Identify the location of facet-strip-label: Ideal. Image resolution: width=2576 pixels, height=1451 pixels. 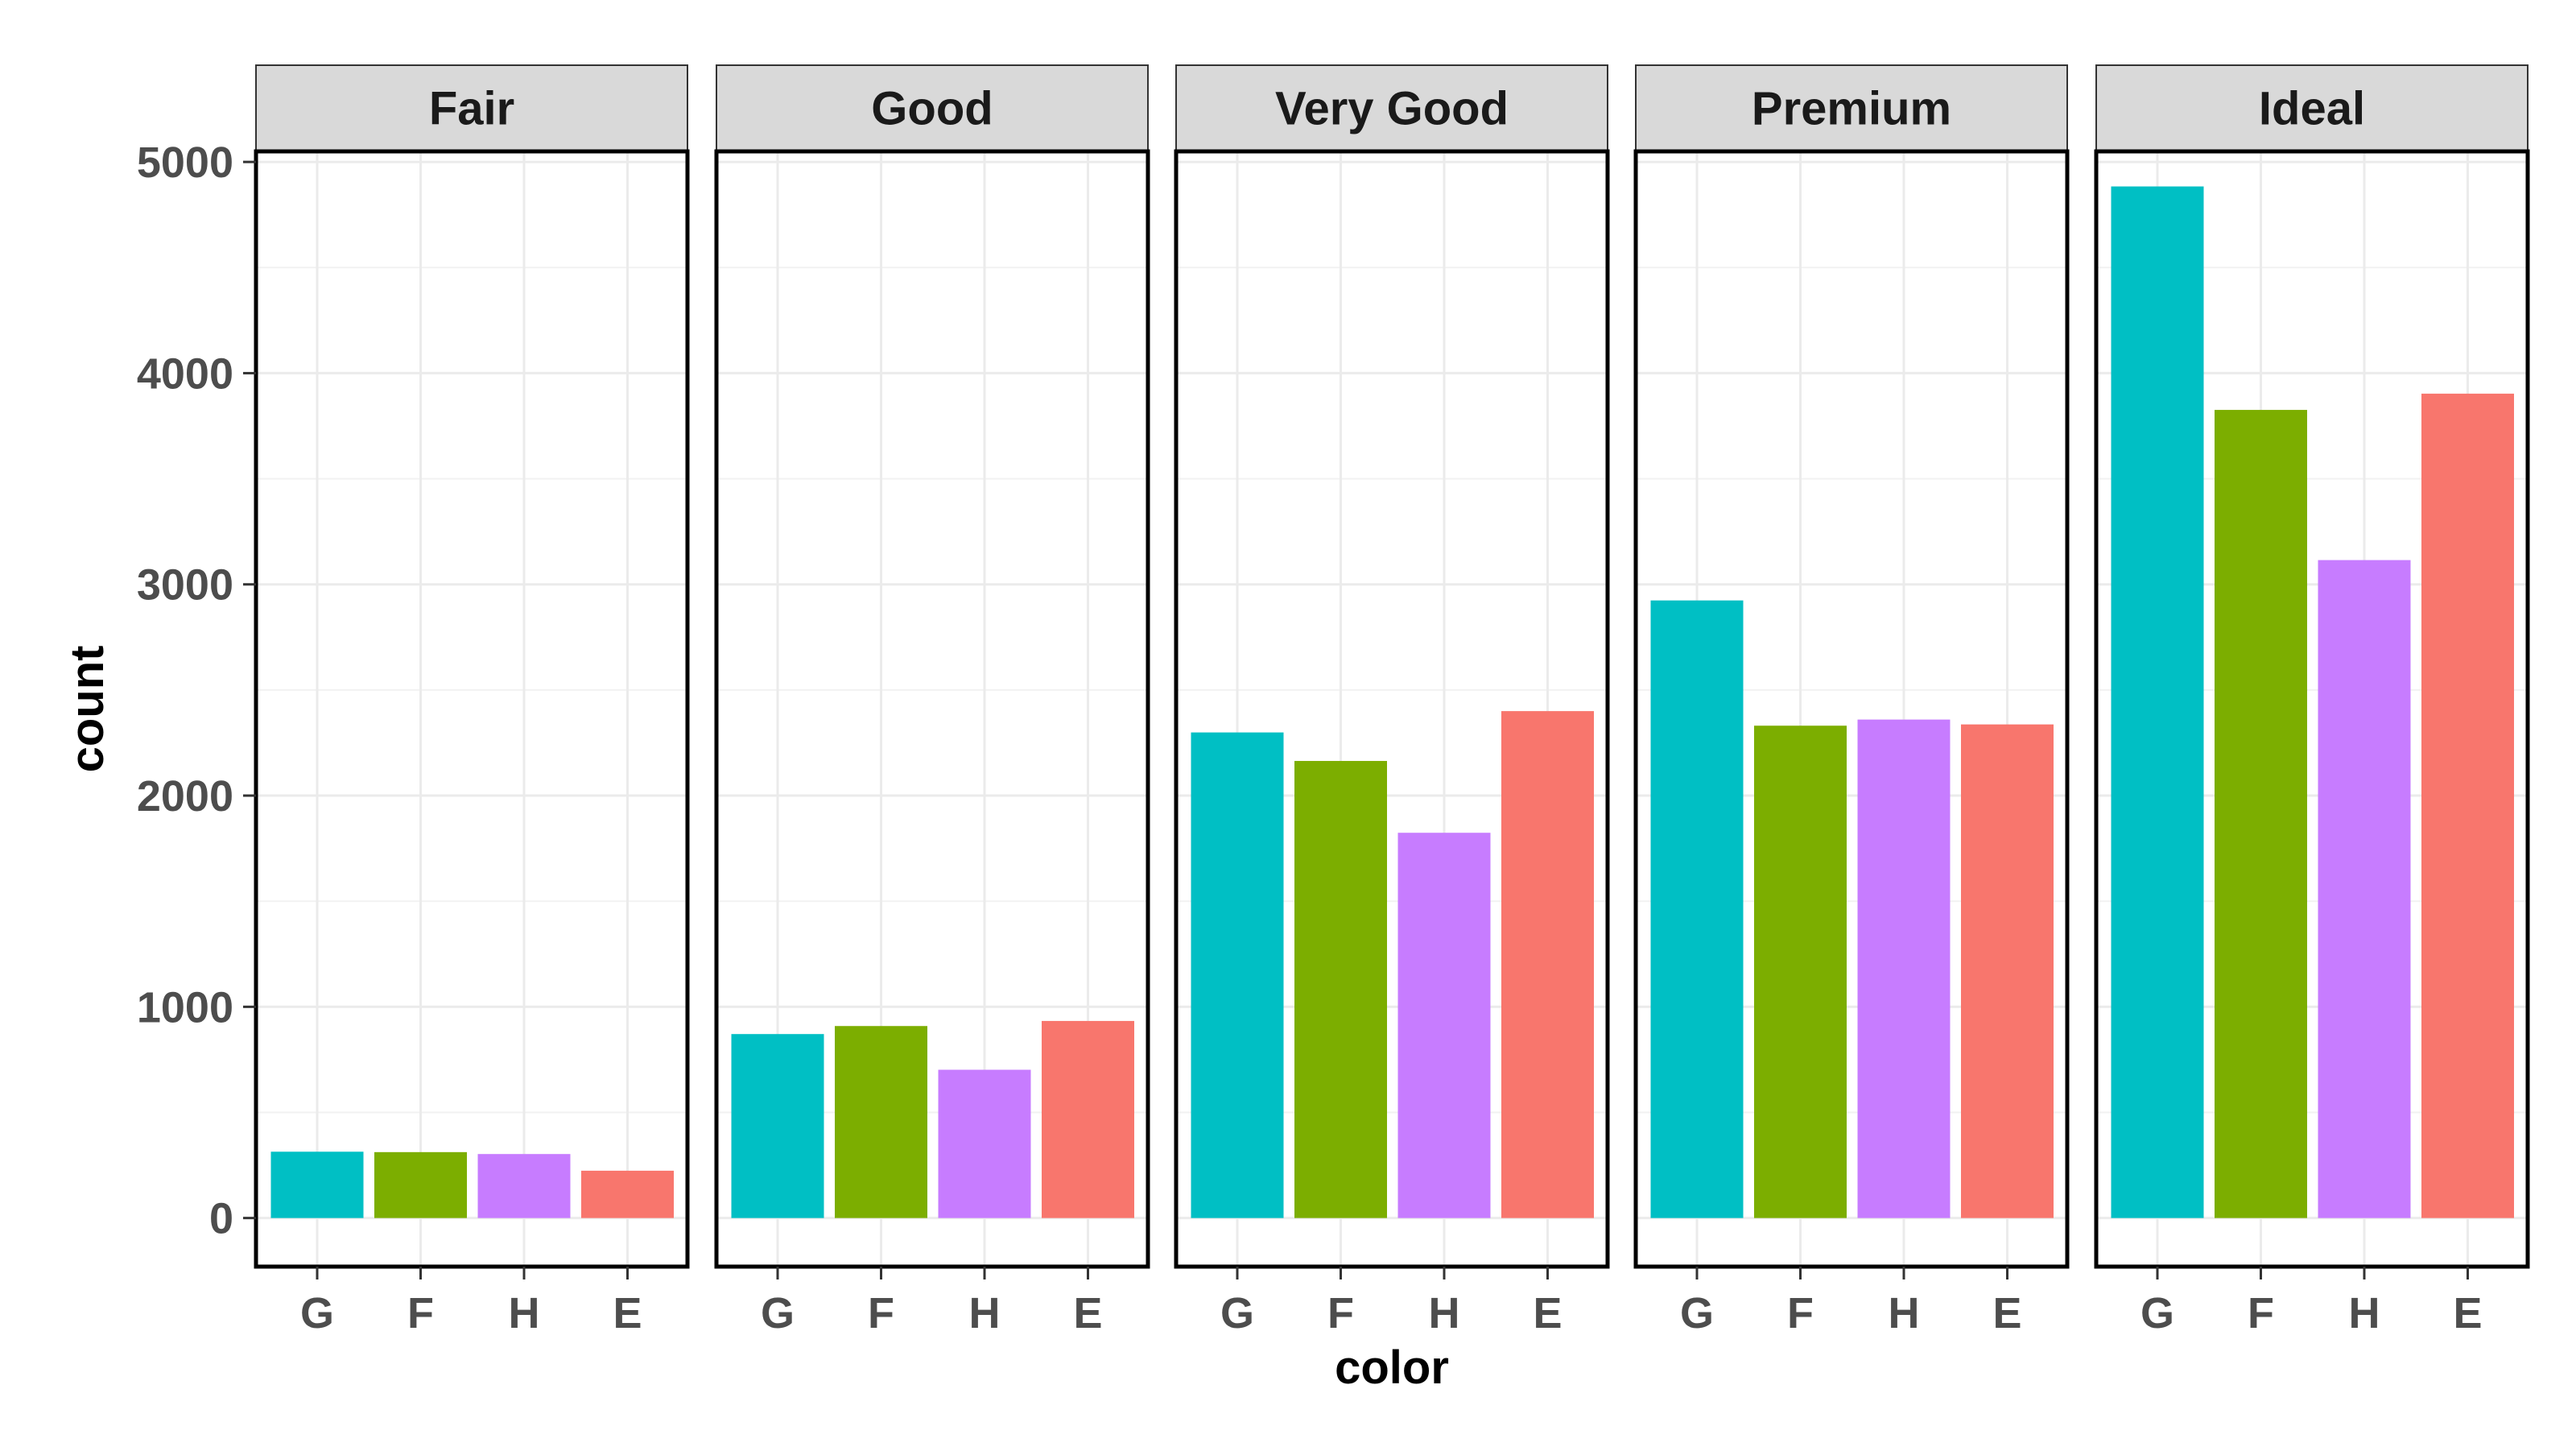
(2312, 109).